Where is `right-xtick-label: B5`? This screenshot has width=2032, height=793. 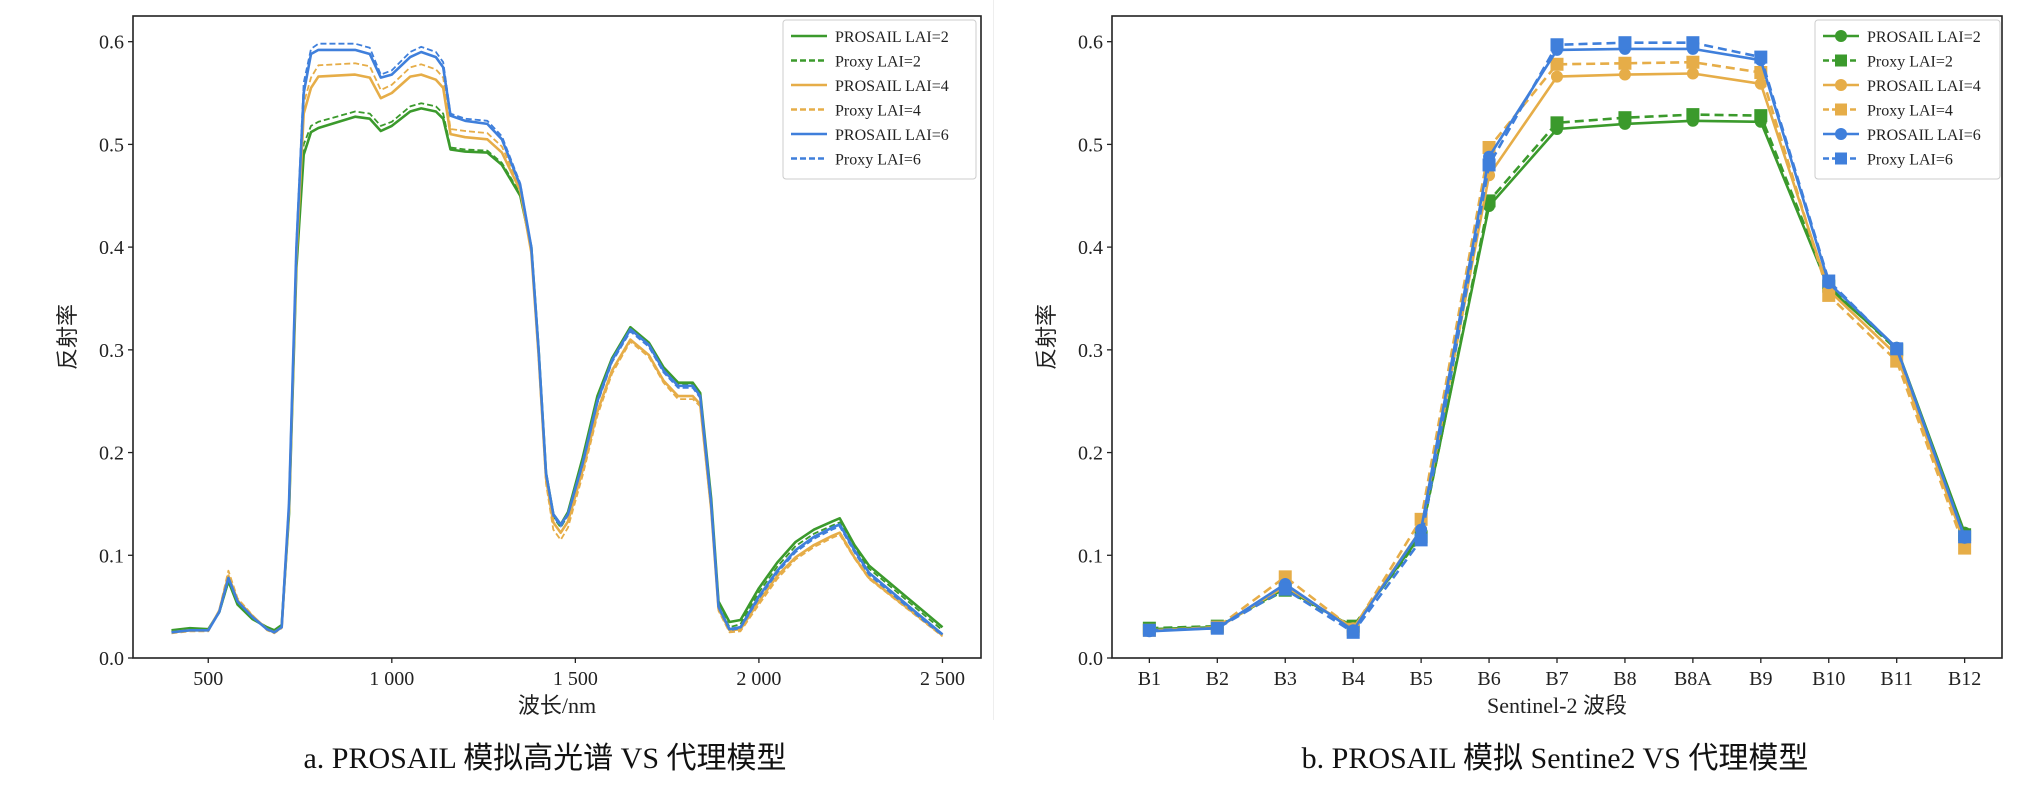
right-xtick-label: B5 is located at coordinates (1420, 679).